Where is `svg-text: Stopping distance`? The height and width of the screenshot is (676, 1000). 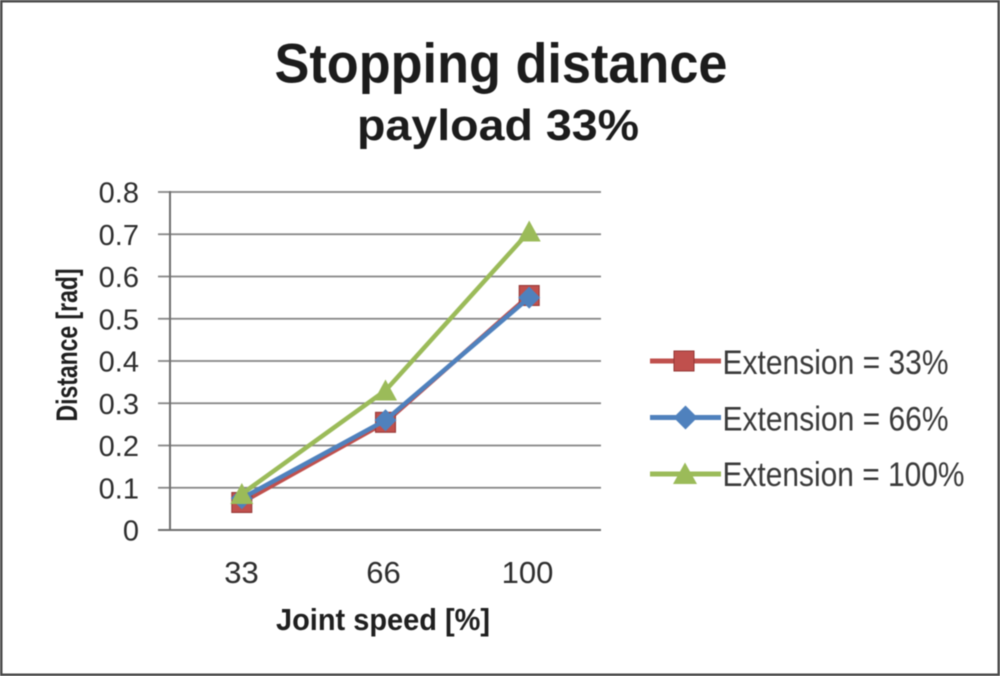
svg-text: Stopping distance is located at coordinates (501, 63).